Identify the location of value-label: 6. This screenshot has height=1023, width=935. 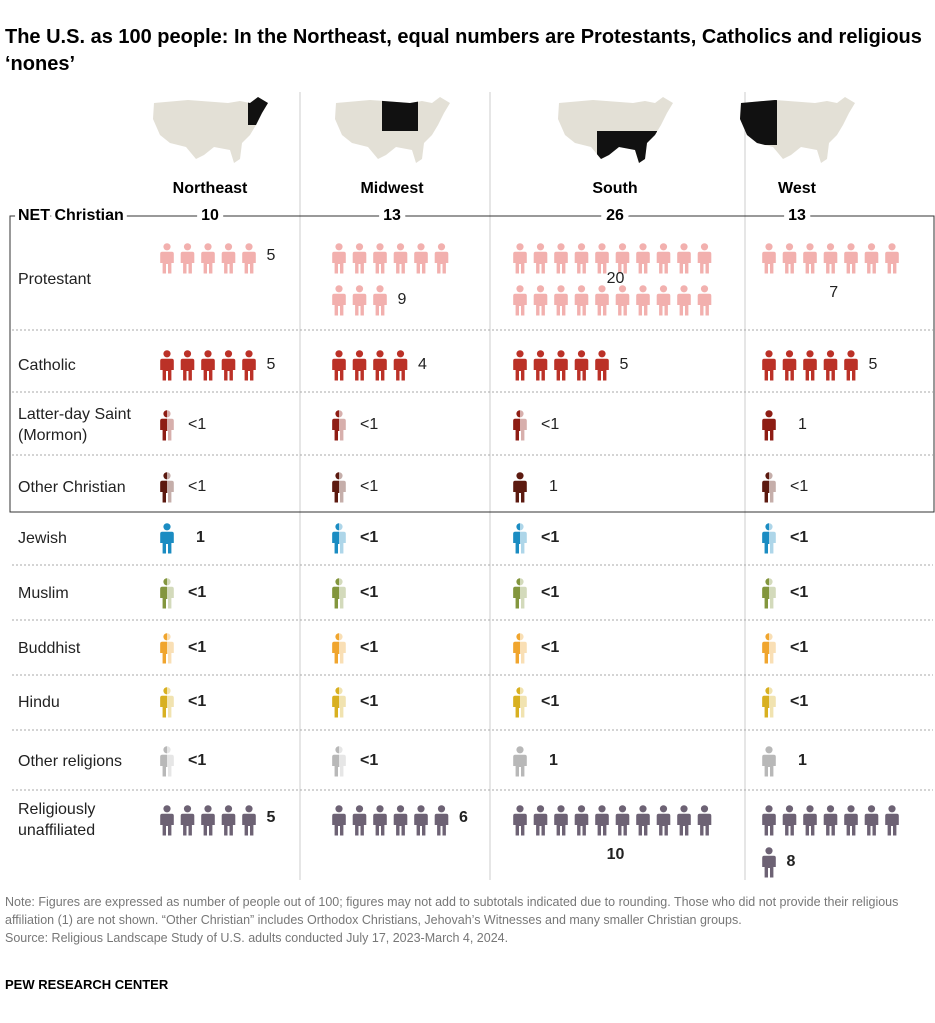
(463, 817).